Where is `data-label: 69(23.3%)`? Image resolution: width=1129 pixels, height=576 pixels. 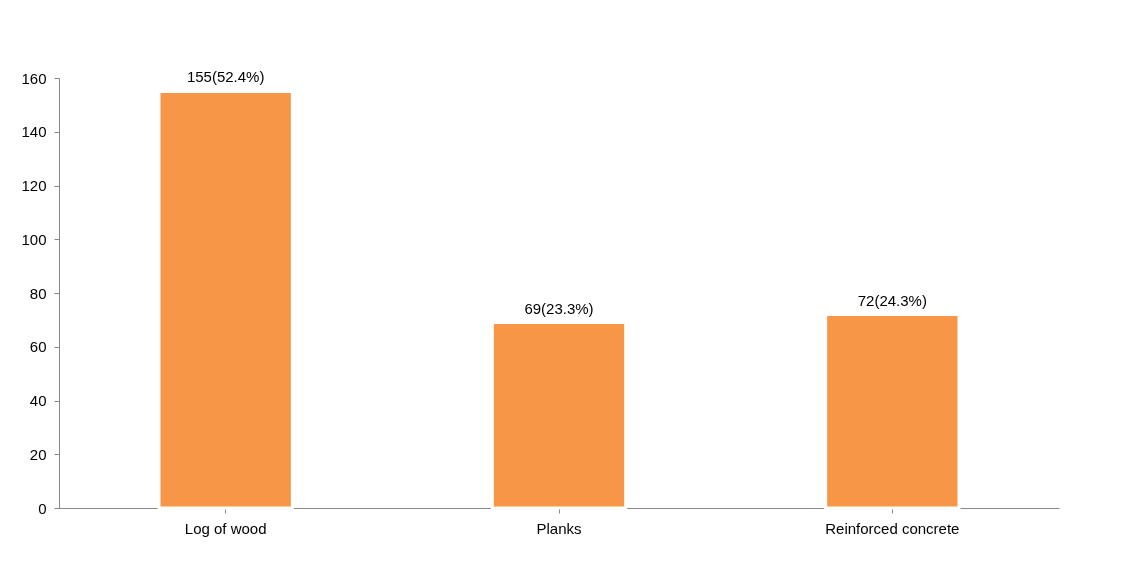
data-label: 69(23.3%) is located at coordinates (559, 308).